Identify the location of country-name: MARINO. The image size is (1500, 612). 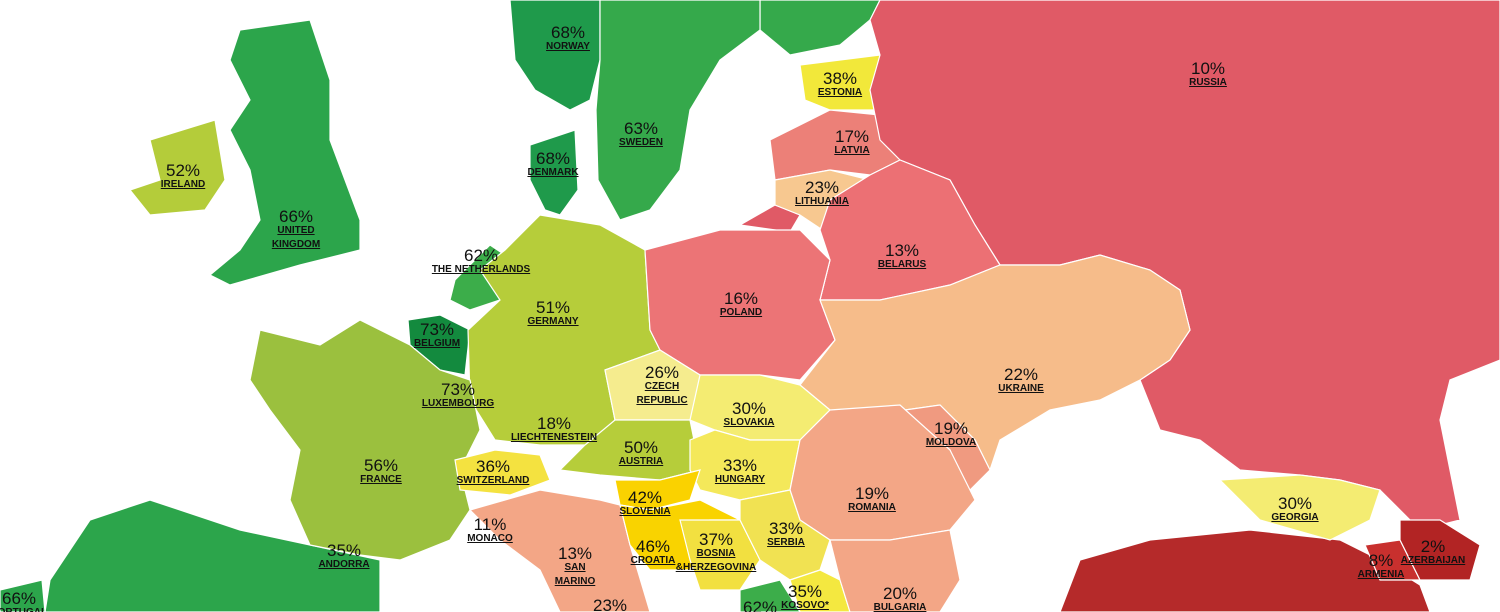
(575, 581).